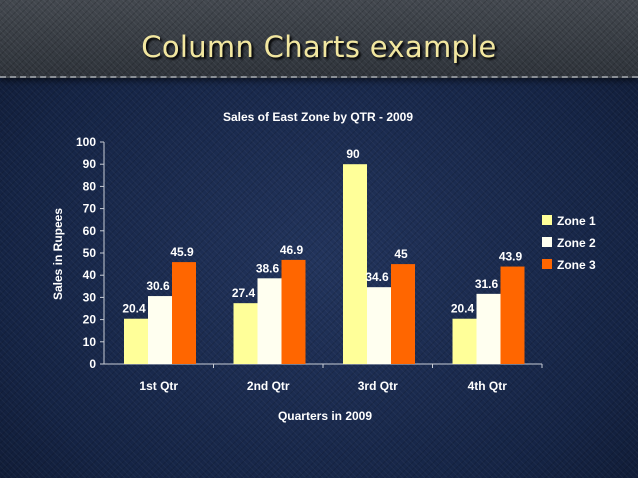 This screenshot has height=478, width=638. What do you see at coordinates (268, 268) in the screenshot?
I see `data-label: 38.6` at bounding box center [268, 268].